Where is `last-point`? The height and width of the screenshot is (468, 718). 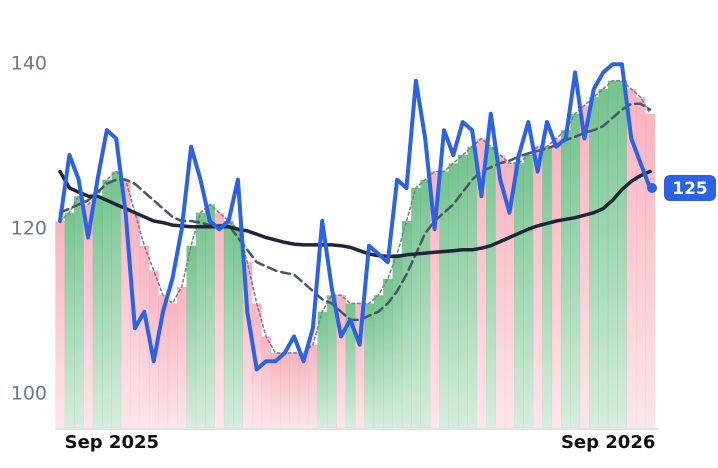
last-point is located at coordinates (652, 187).